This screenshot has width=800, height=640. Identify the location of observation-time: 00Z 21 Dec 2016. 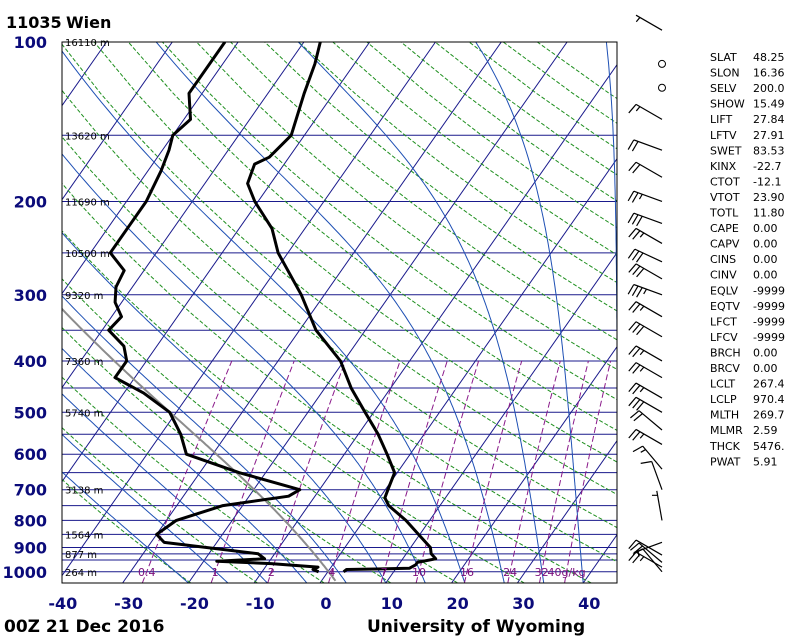
(84, 627).